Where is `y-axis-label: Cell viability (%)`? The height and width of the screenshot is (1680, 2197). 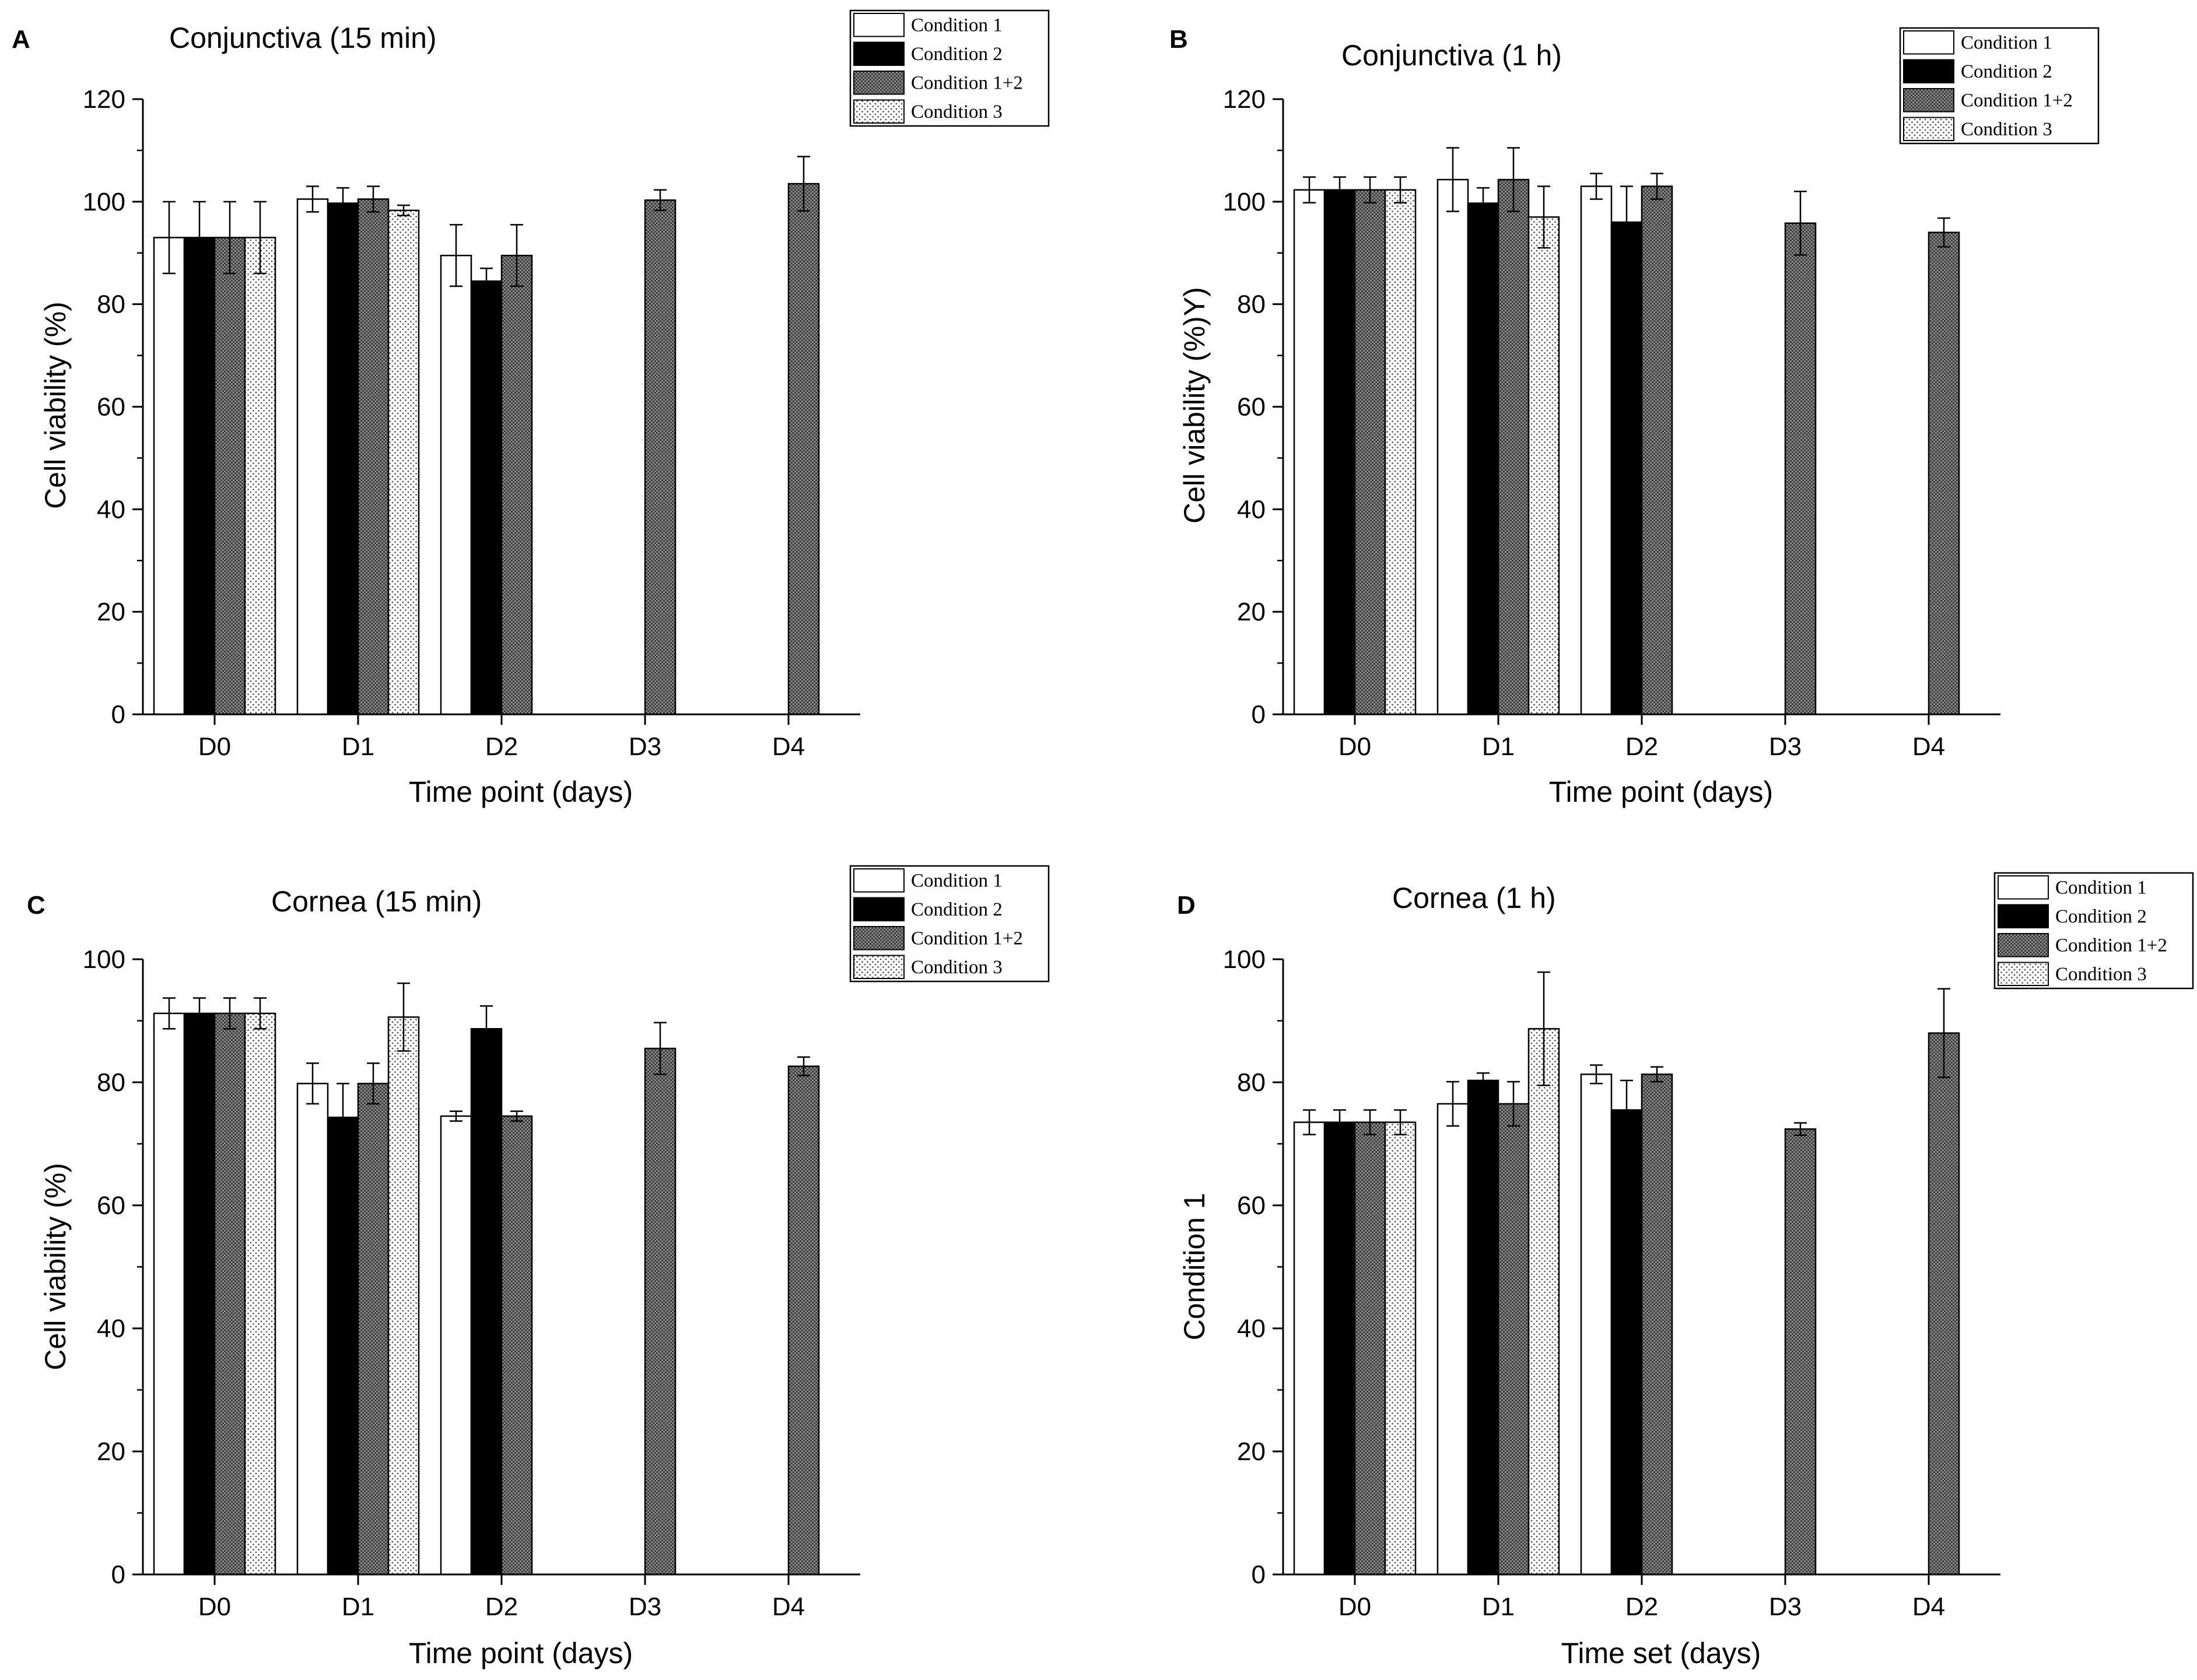 y-axis-label: Cell viability (%) is located at coordinates (55, 1266).